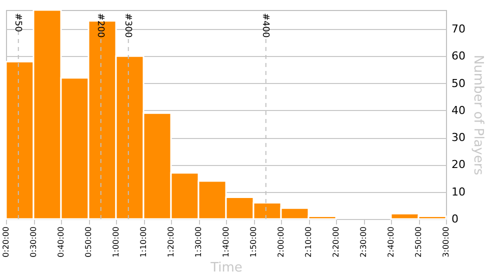  What do you see at coordinates (171, 242) in the screenshot?
I see `x-tick-label: 1:20:00` at bounding box center [171, 242].